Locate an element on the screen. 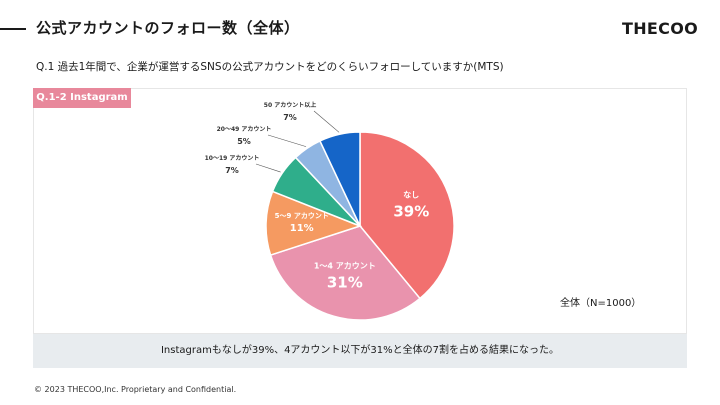  slice-label-5: 20～49 アカウント is located at coordinates (244, 129).